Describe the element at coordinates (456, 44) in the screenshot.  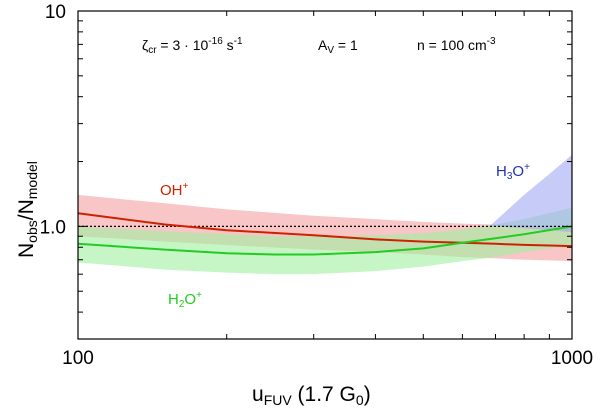
I see `annotation-density: n = 100 cm-3` at that location.